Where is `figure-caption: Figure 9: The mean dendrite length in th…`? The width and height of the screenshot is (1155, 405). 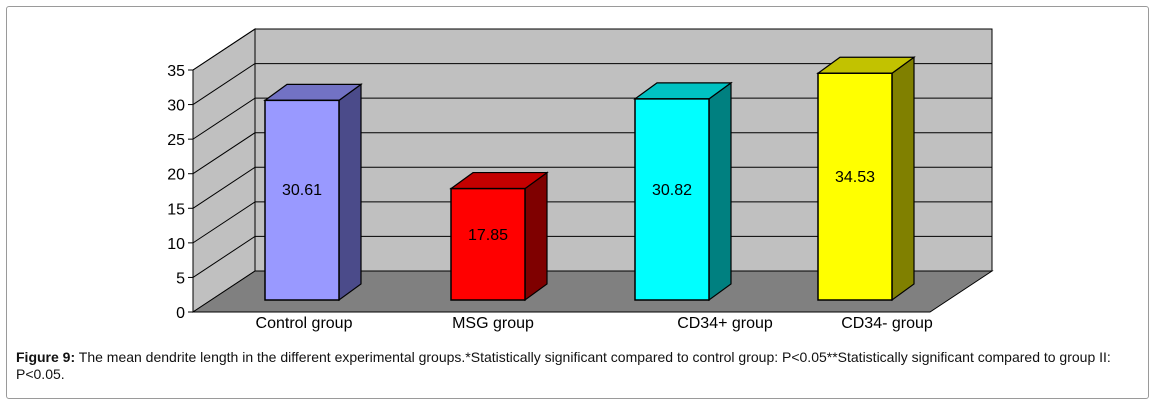 figure-caption: Figure 9: The mean dendrite length in th… is located at coordinates (576, 366).